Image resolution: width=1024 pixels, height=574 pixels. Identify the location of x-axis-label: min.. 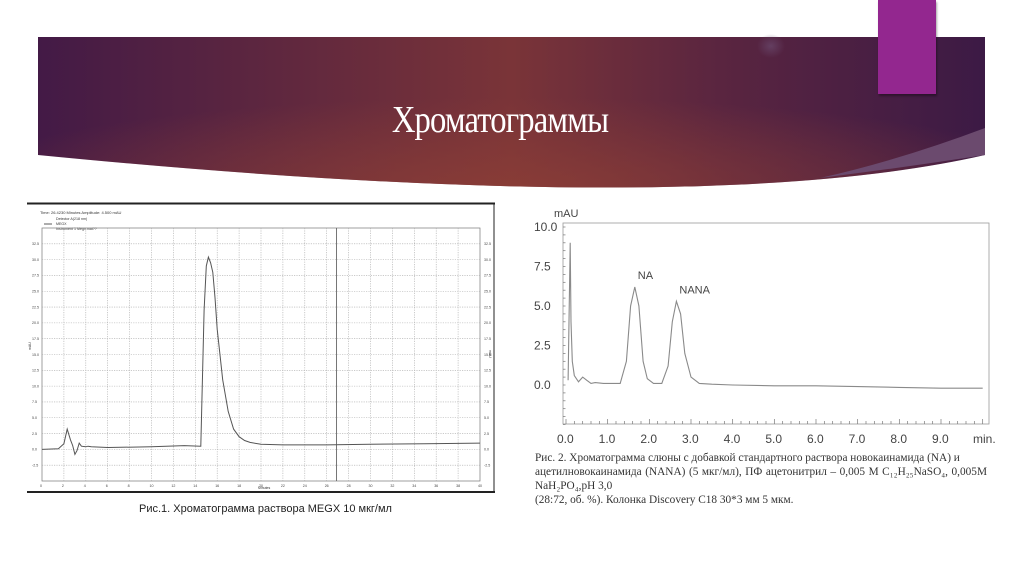
(984, 439).